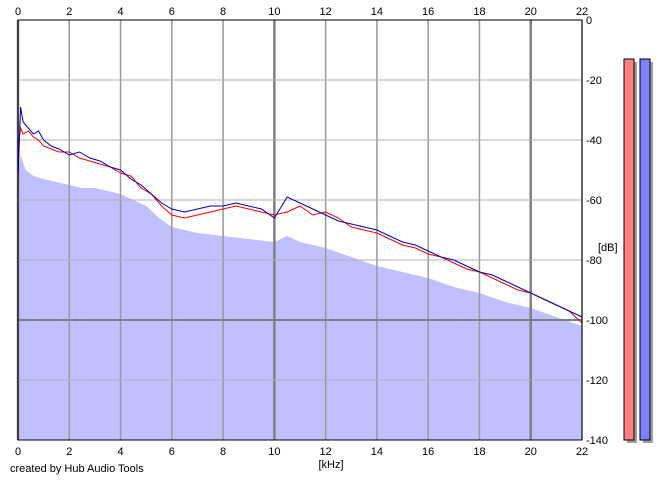 This screenshot has height=481, width=664. Describe the element at coordinates (377, 452) in the screenshot. I see `x-tick-label-bottom: 14` at that location.